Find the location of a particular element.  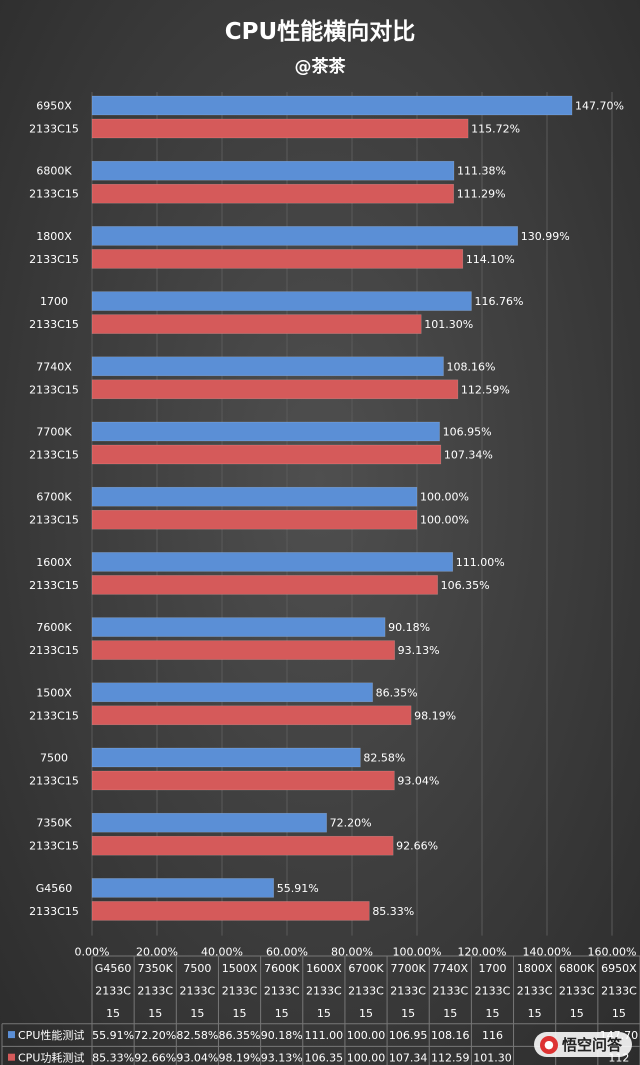

data-label: 82.58% is located at coordinates (384, 758).